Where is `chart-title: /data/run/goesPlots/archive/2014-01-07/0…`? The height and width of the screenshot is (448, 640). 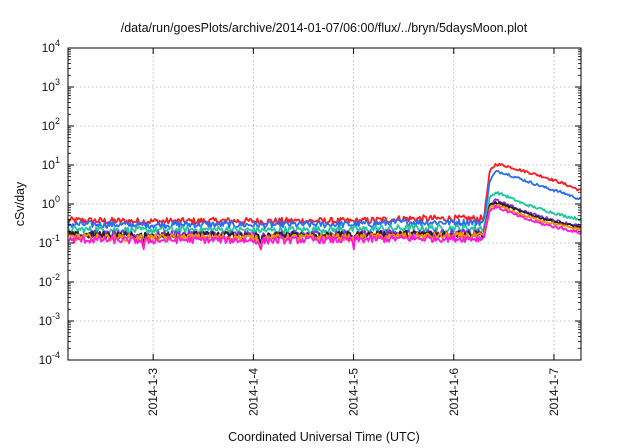
chart-title: /data/run/goesPlots/archive/2014-01-07/0… is located at coordinates (324, 28).